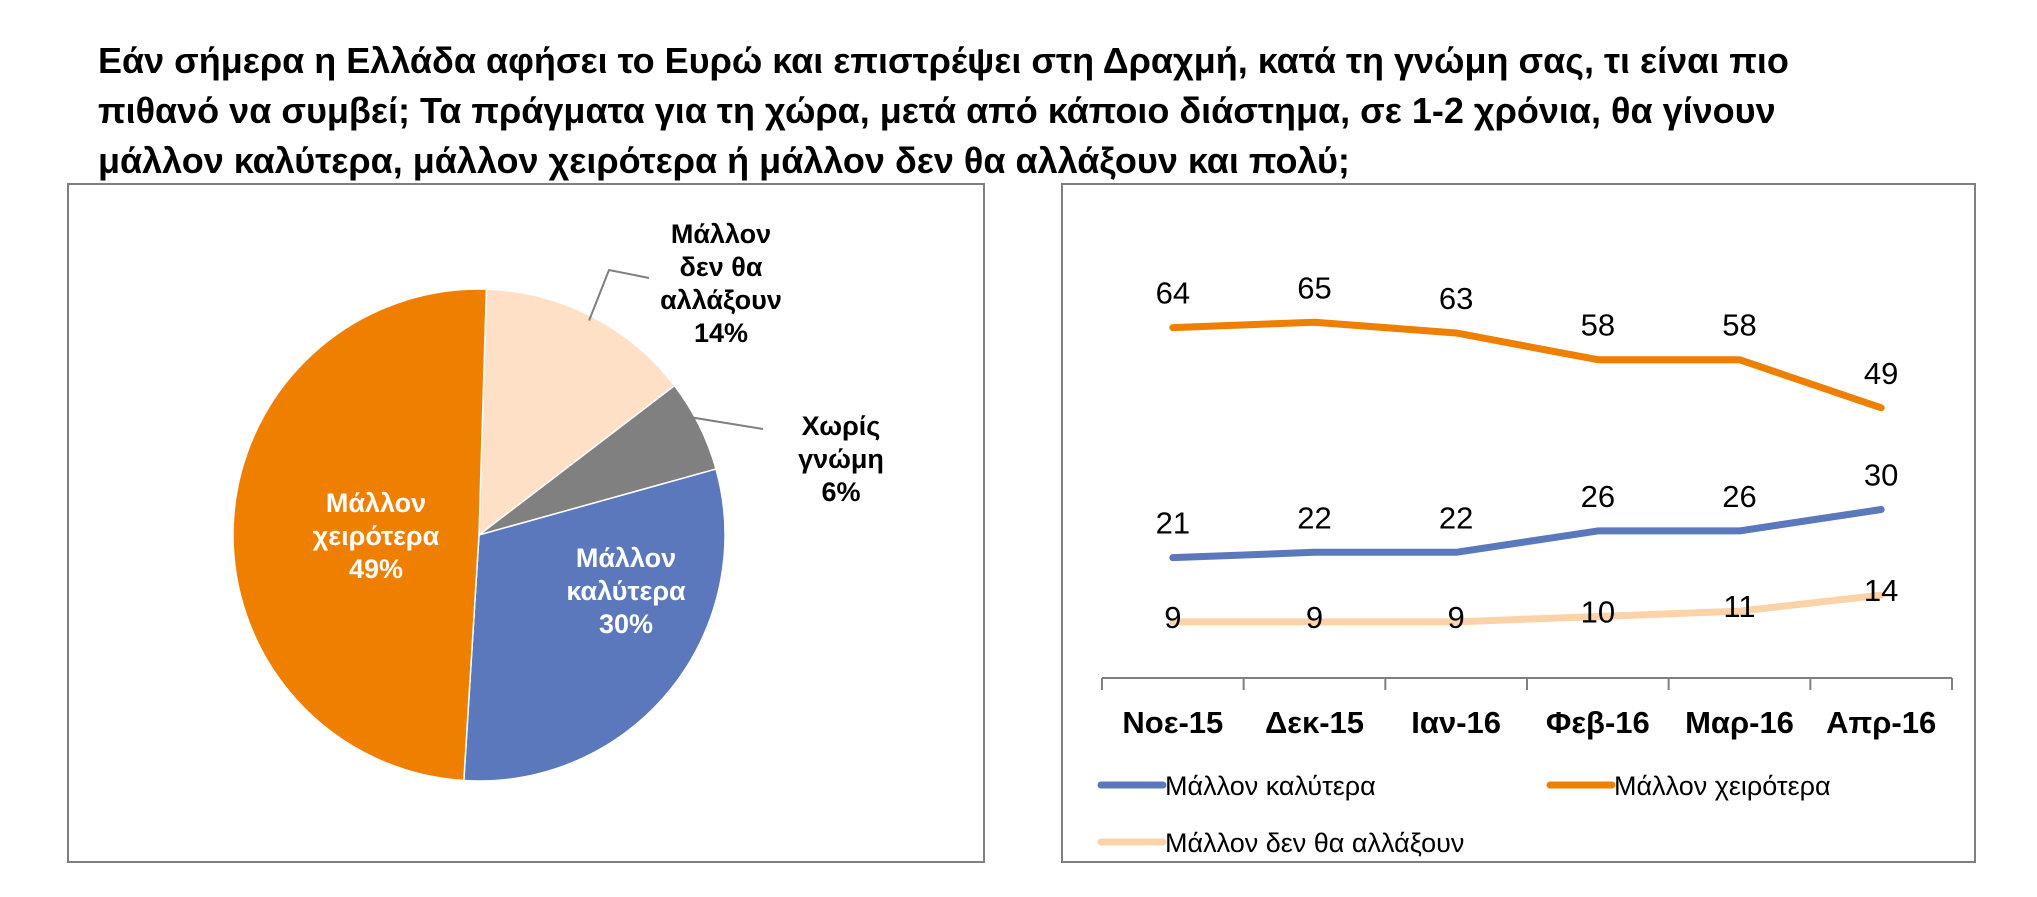 This screenshot has width=2037, height=897. Describe the element at coordinates (1173, 293) in the screenshot. I see `data-label-s1-0: 64` at that location.